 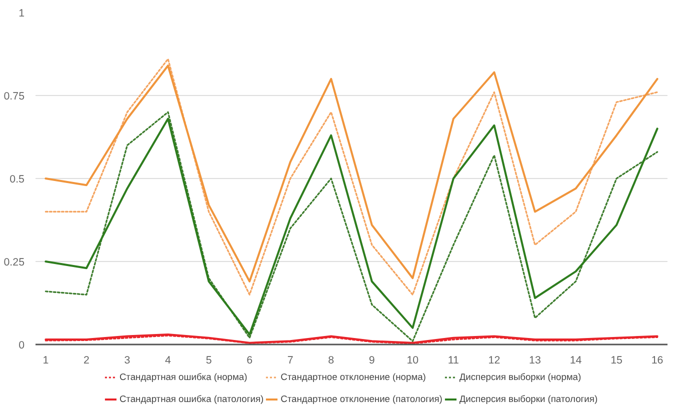 I want to click on x-tick-label: 6, so click(x=249, y=360).